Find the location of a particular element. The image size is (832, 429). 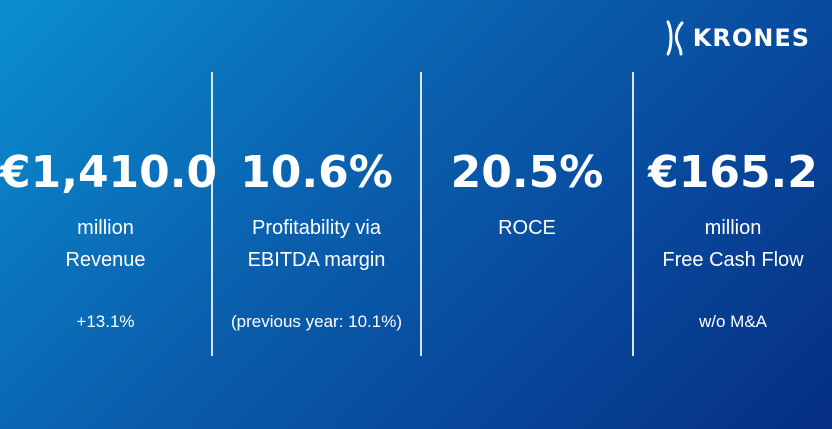

kpi-note-ebitda: (previous year: 10.1%) is located at coordinates (316, 321).